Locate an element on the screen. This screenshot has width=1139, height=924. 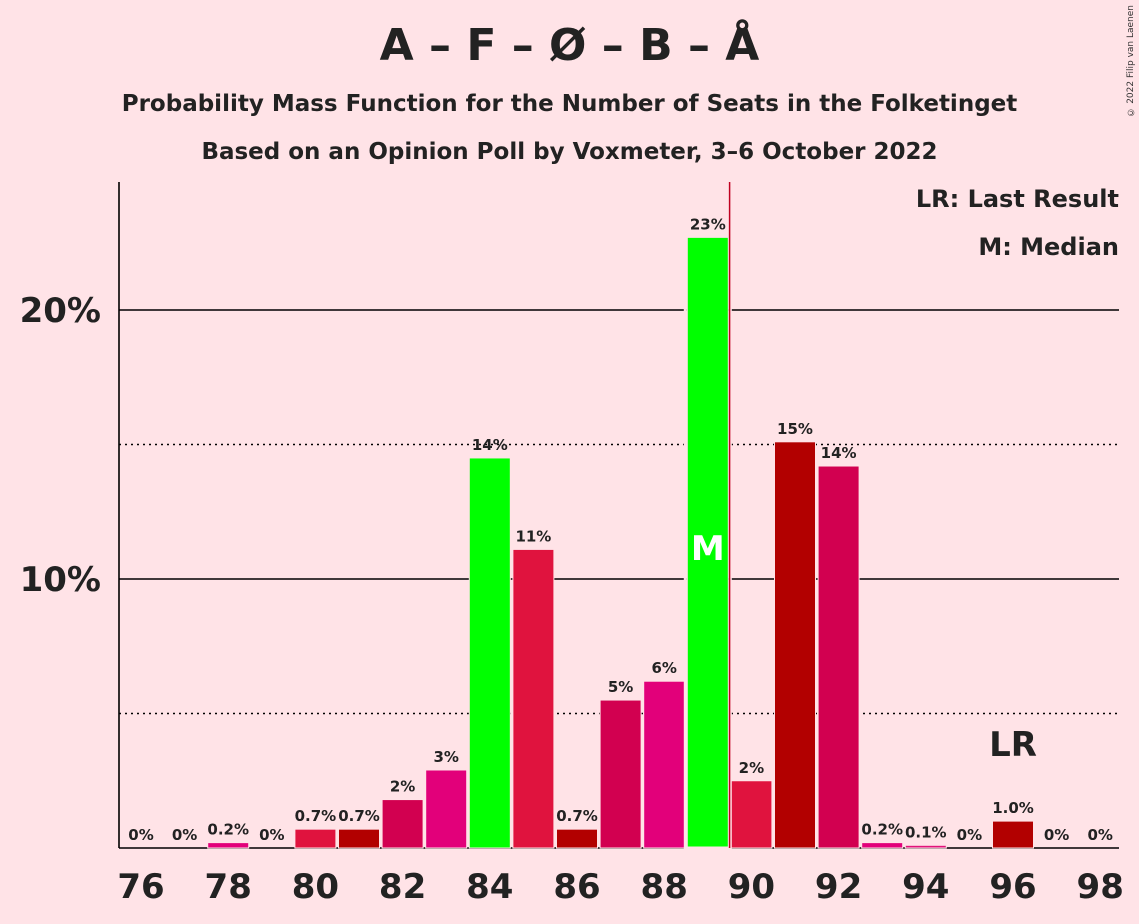
x-tick-label: 94 is located at coordinates (925, 887).